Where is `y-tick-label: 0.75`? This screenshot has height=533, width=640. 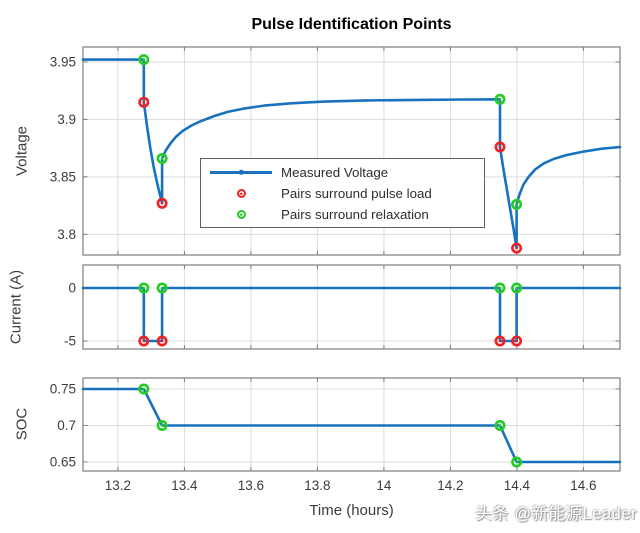 y-tick-label: 0.75 is located at coordinates (63, 388).